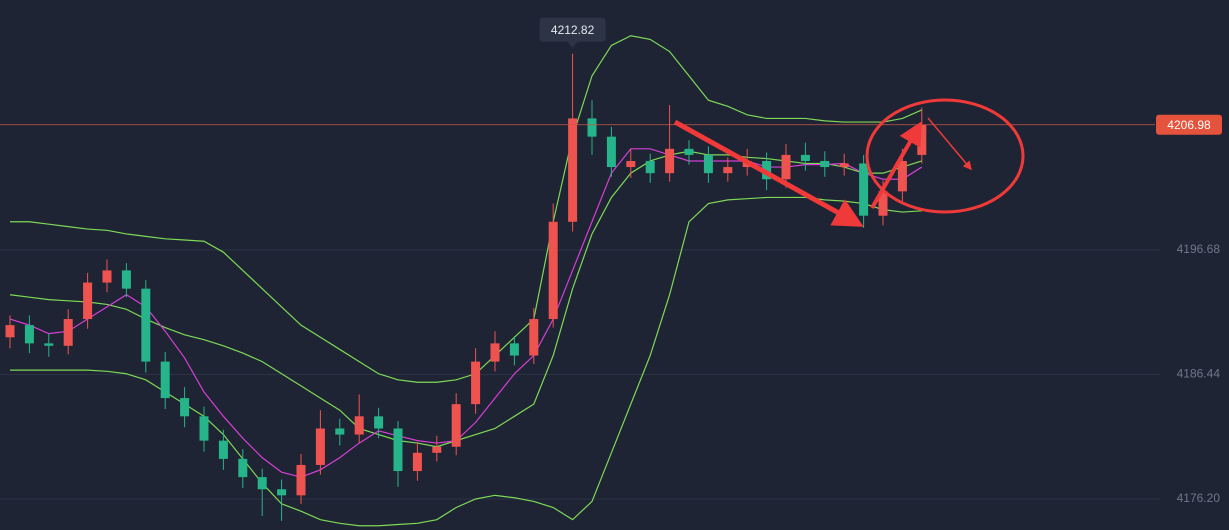 The image size is (1229, 530). I want to click on highlight-circle, so click(945, 156).